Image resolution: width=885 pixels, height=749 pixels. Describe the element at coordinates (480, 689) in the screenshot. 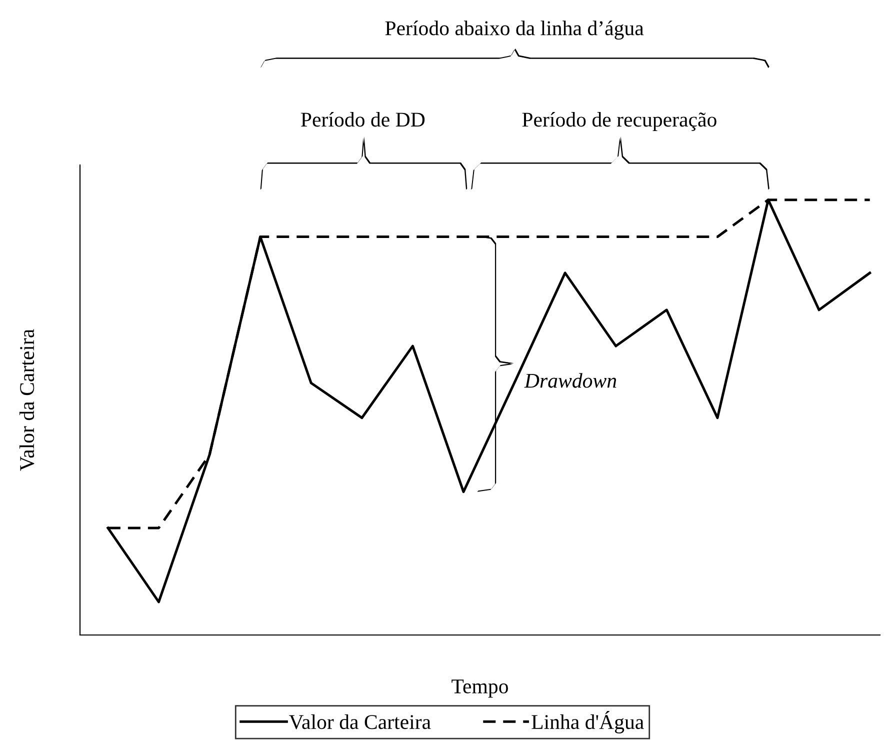

I see `x-axis-title: Tempo` at that location.